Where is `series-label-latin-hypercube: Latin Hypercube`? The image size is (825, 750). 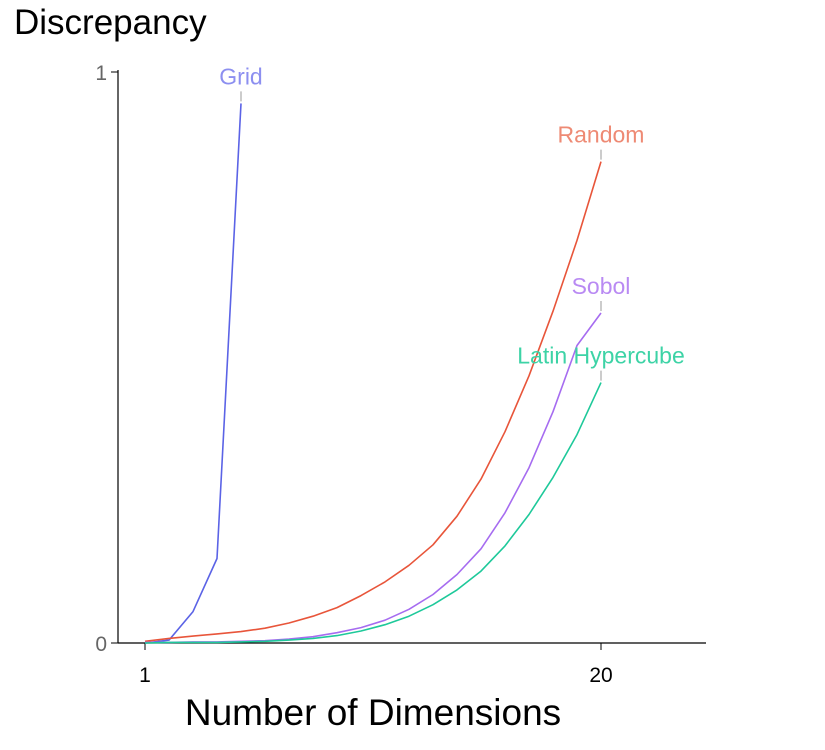
series-label-latin-hypercube: Latin Hypercube is located at coordinates (601, 356).